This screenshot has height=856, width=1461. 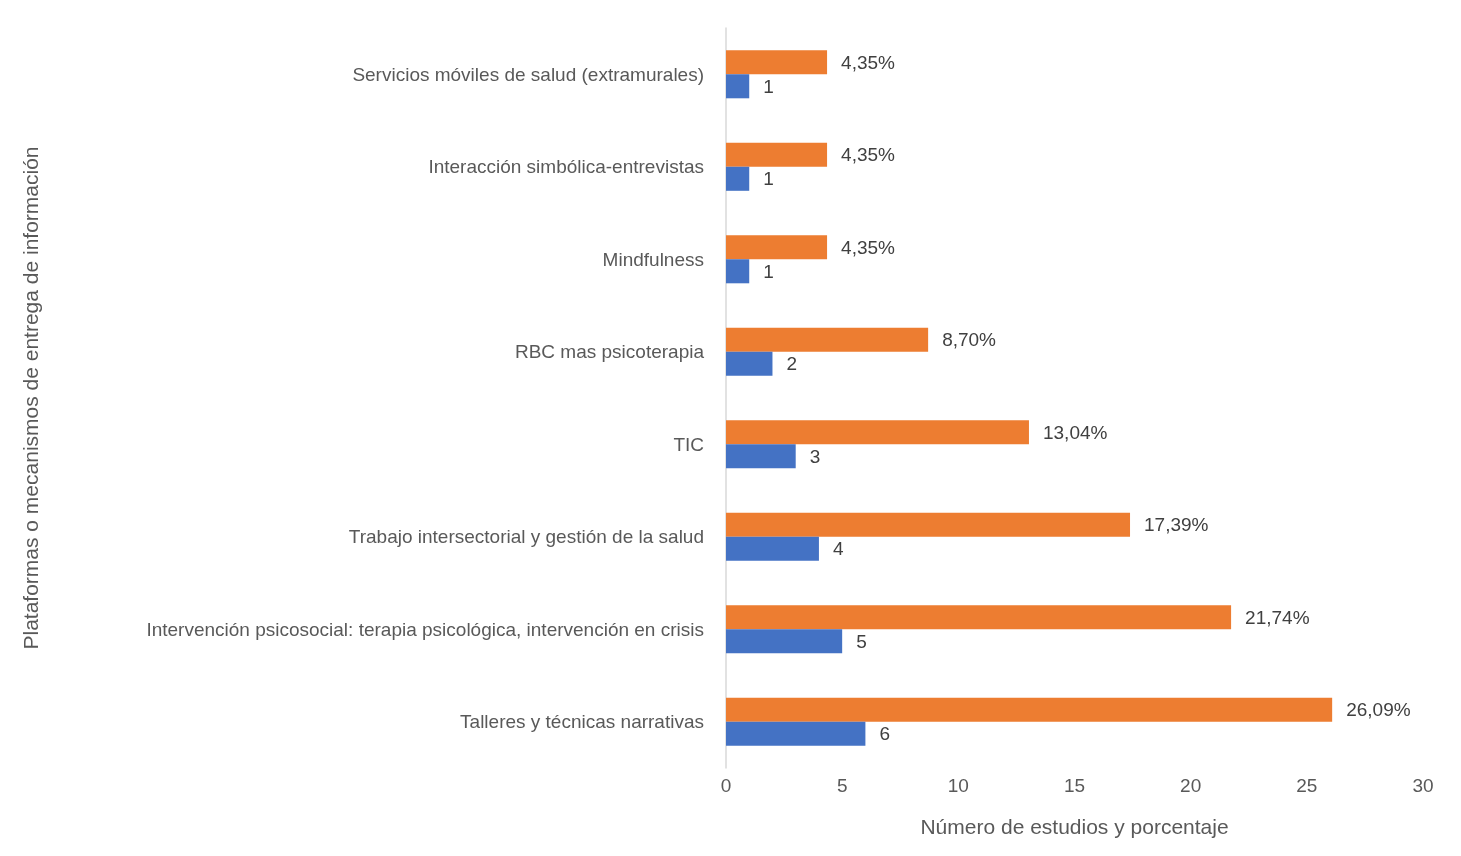 What do you see at coordinates (528, 74) in the screenshot?
I see `y-tick-label: Servicios móviles de salud (extramurales)` at bounding box center [528, 74].